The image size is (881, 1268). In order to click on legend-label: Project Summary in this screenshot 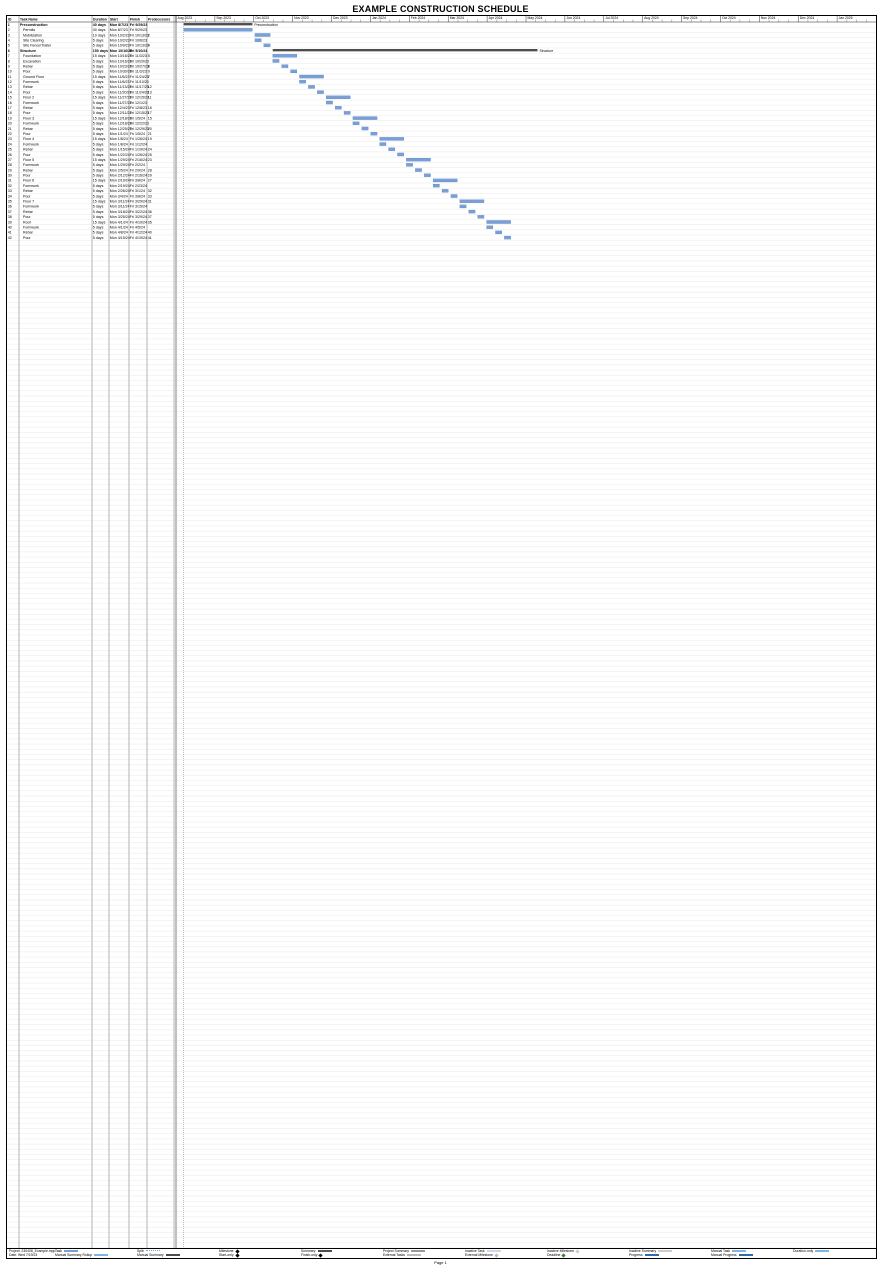, I will do `click(396, 1251)`.